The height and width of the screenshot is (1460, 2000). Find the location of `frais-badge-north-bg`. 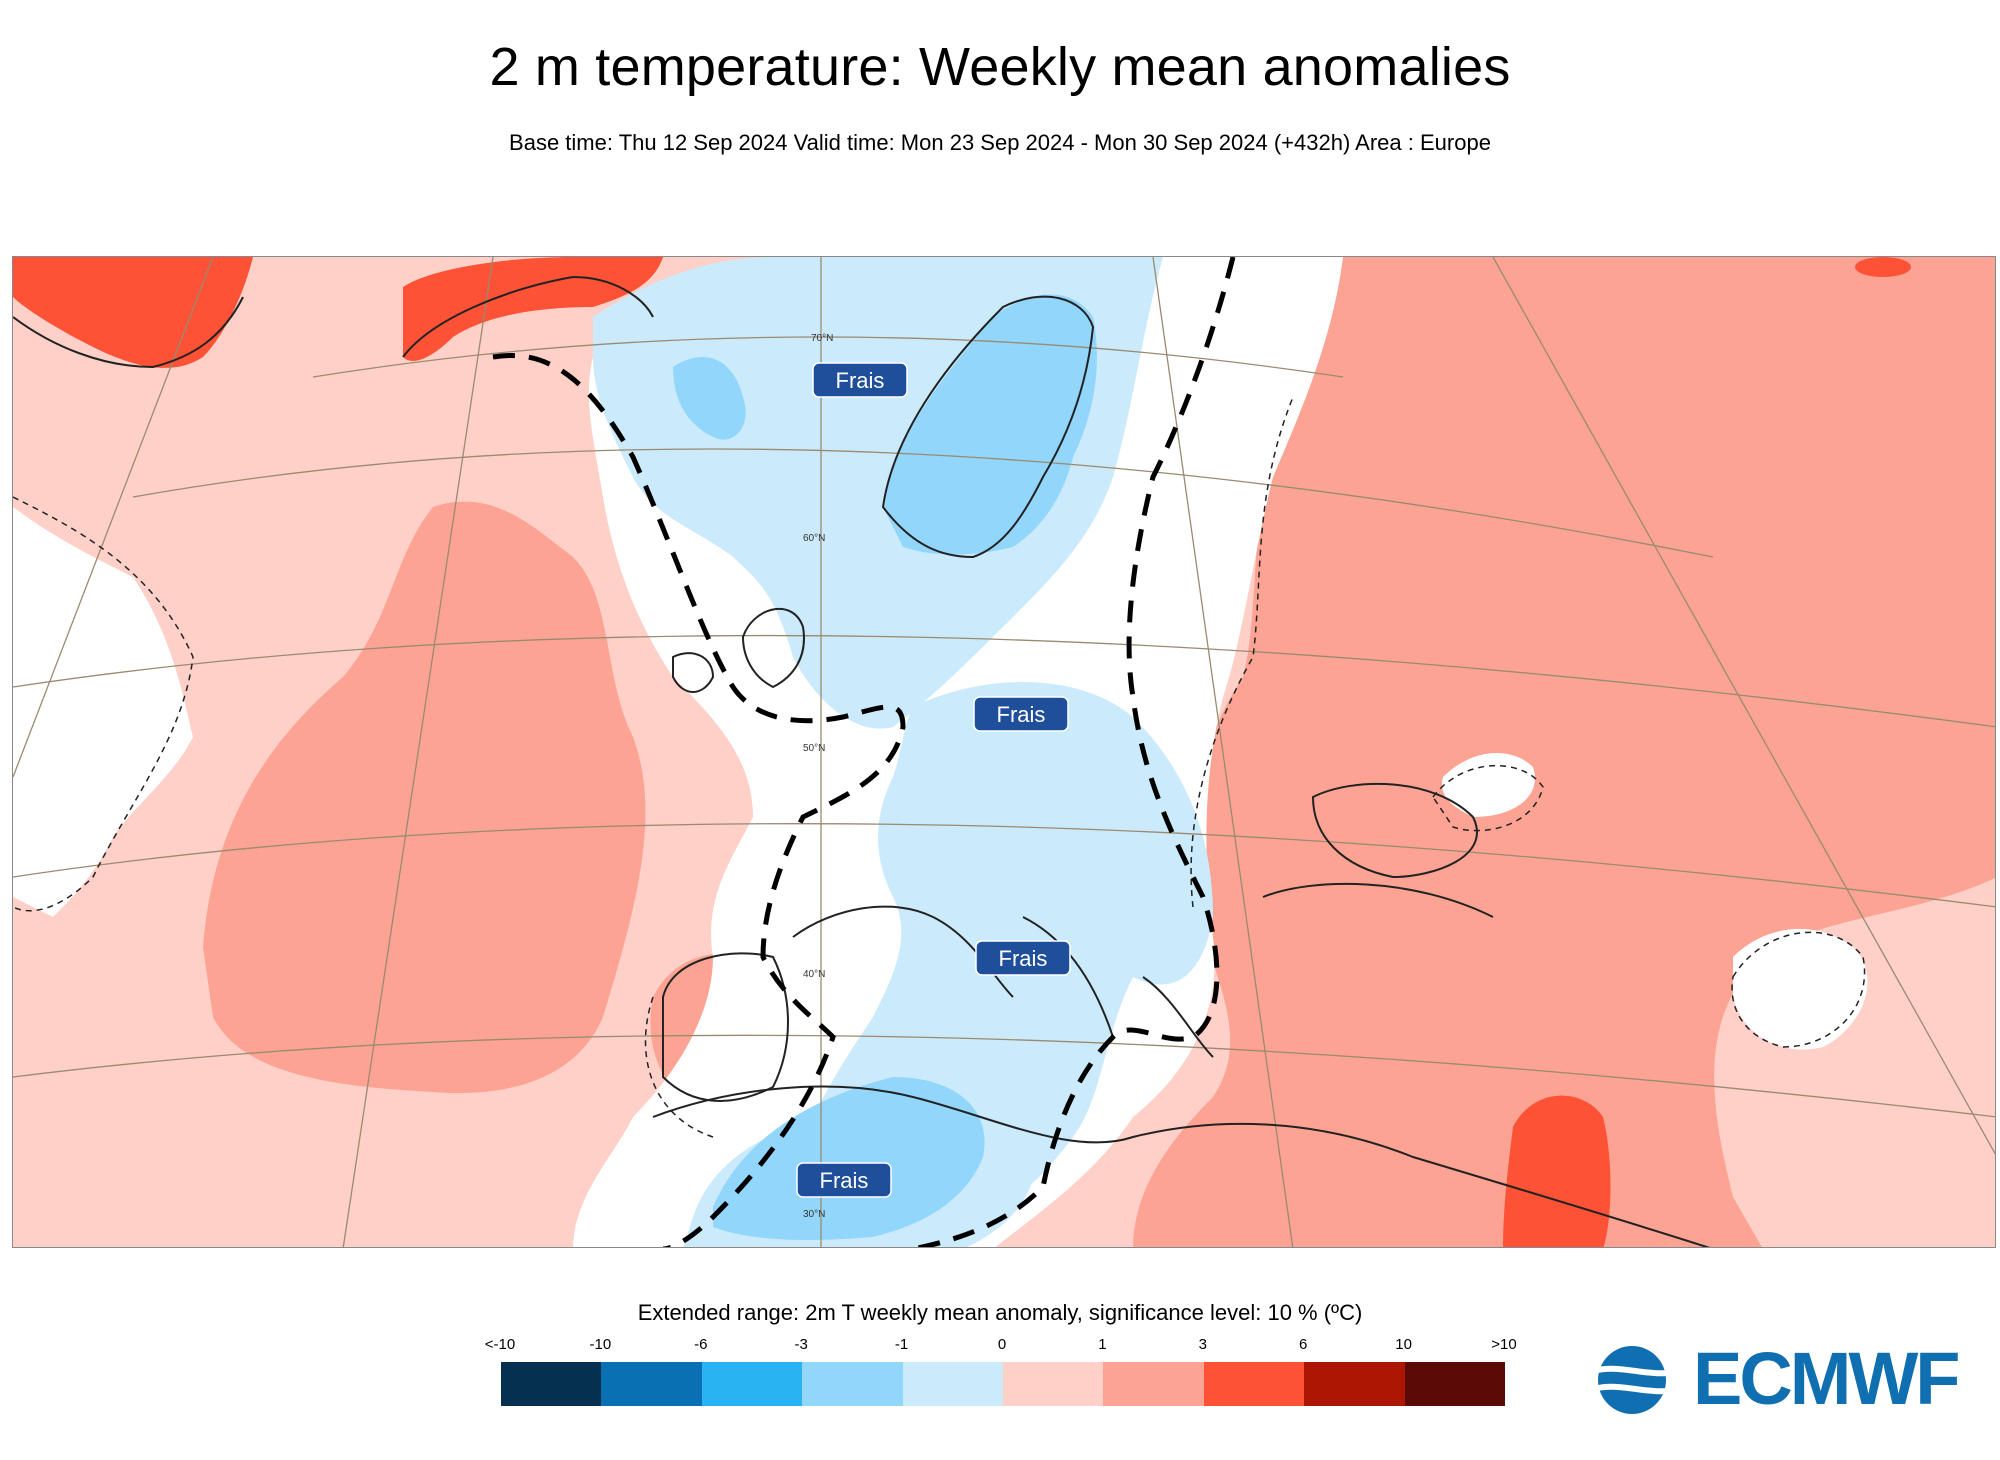

frais-badge-north-bg is located at coordinates (860, 380).